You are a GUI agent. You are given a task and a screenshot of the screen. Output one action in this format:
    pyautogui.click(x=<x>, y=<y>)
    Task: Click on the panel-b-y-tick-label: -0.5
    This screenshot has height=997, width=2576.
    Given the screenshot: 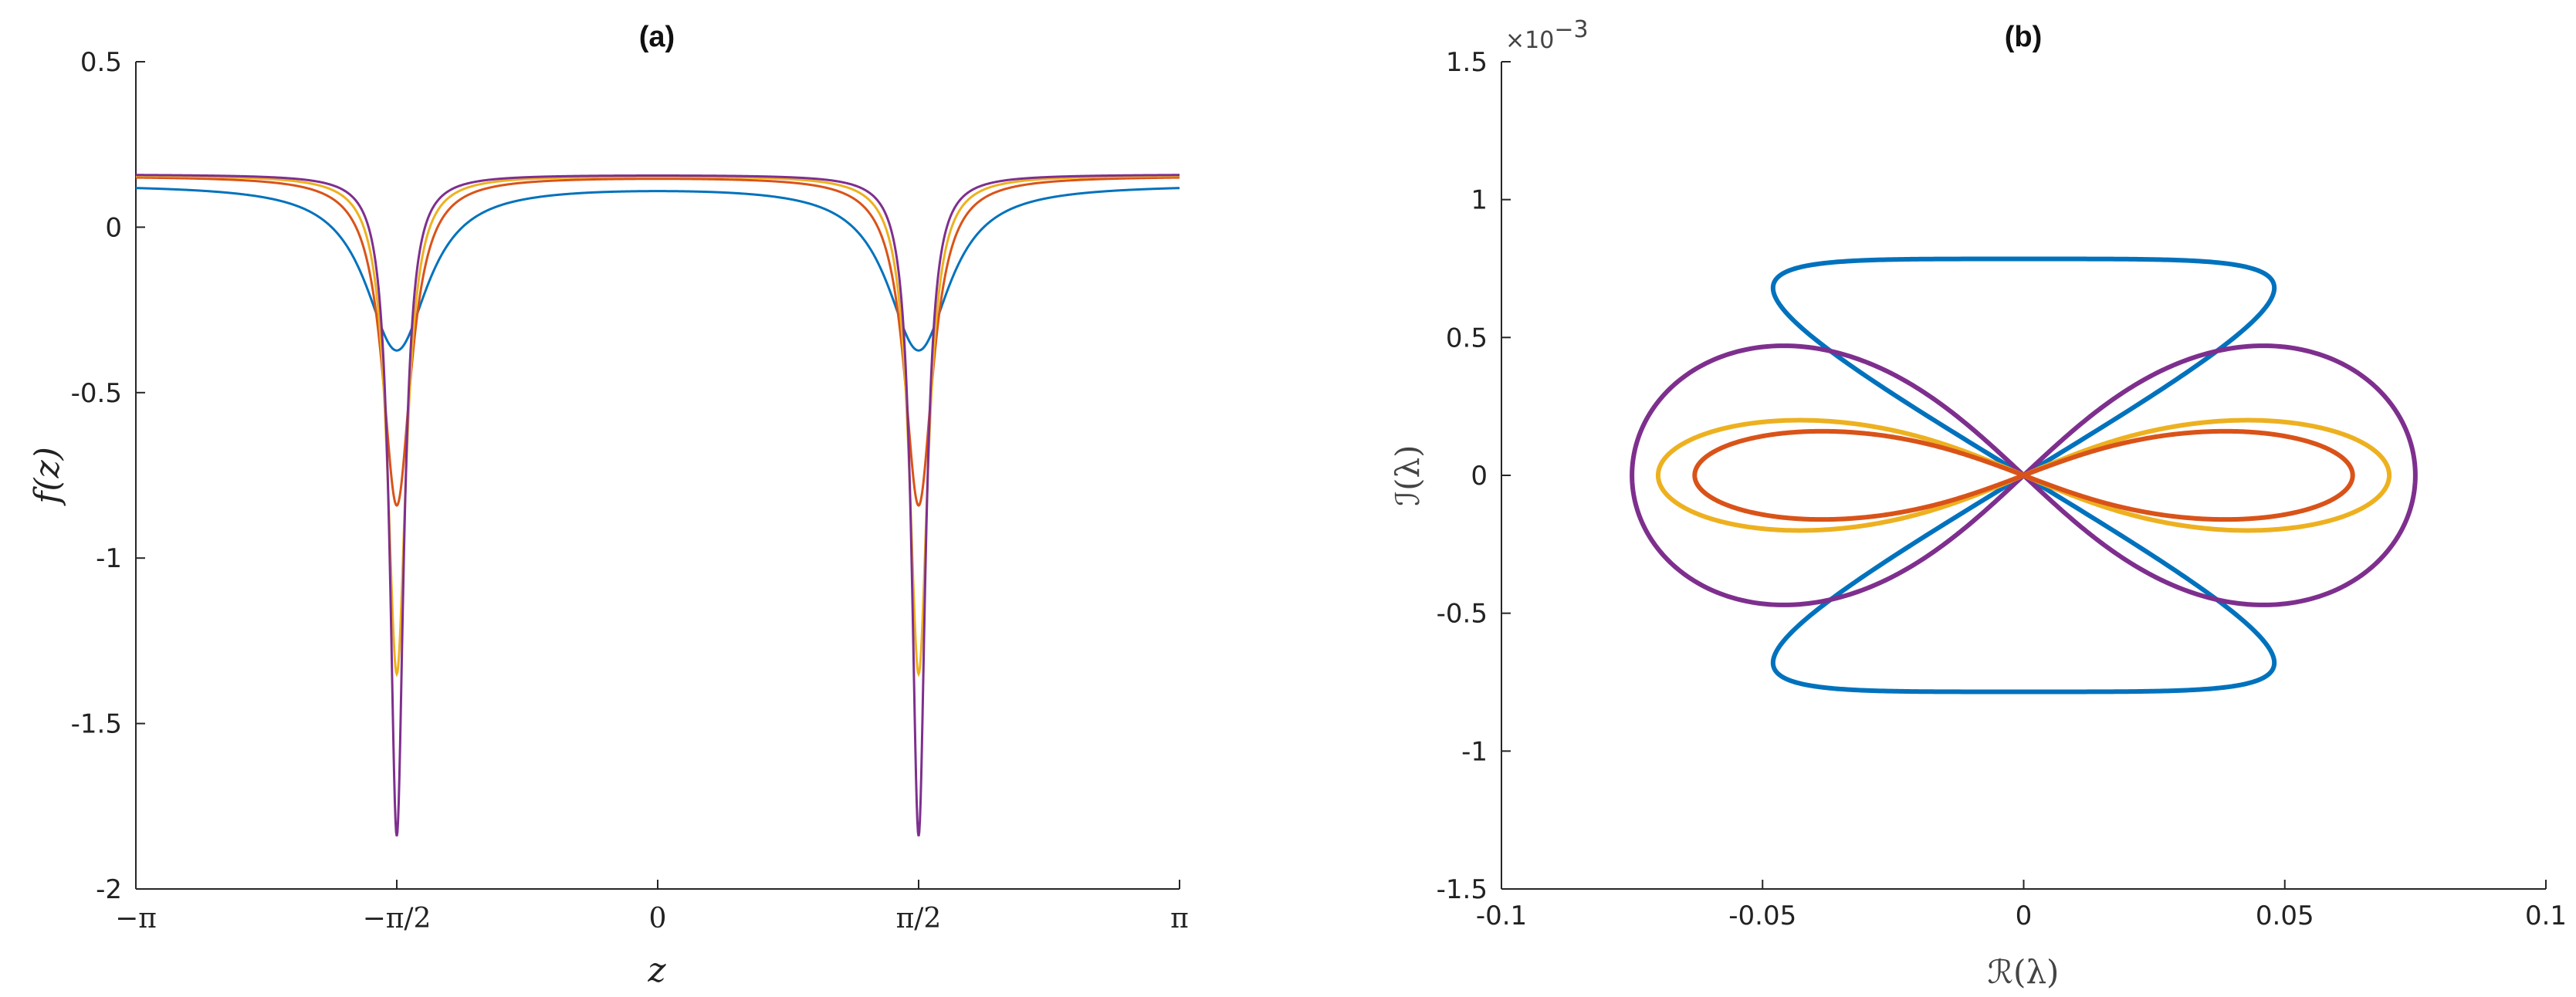 What is the action you would take?
    pyautogui.click(x=1462, y=614)
    